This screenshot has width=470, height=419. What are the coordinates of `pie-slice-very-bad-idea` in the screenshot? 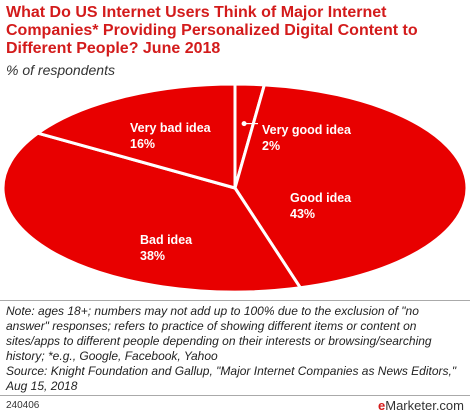 It's located at (135, 137).